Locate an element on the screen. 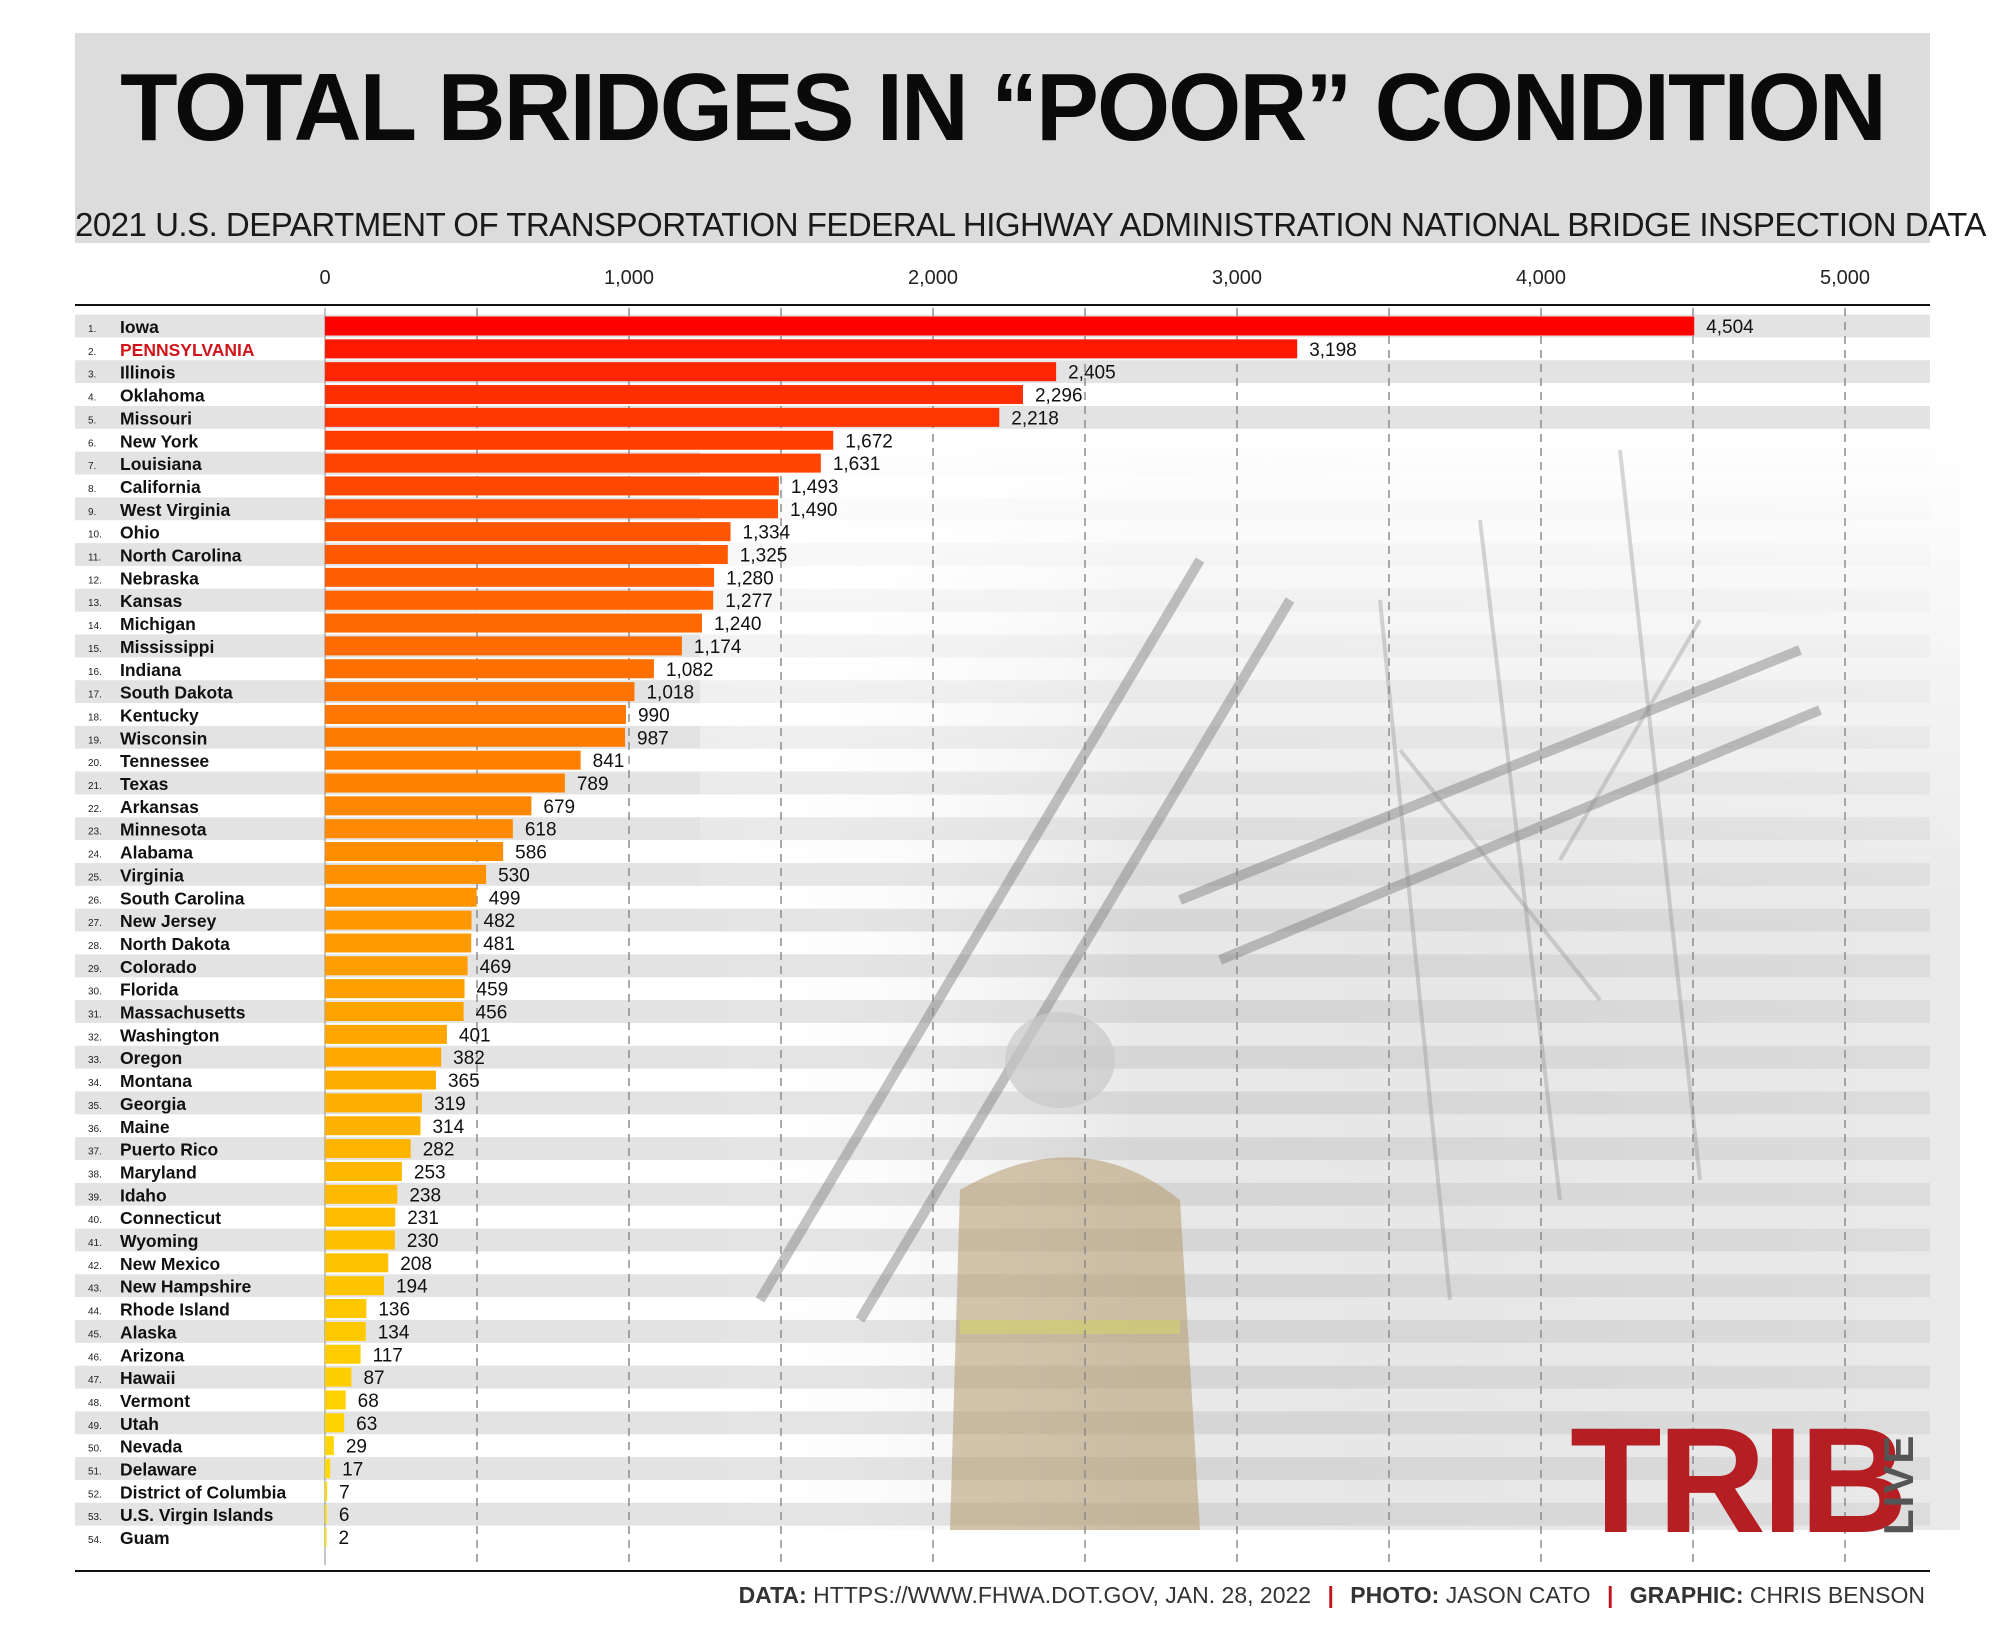  value-label: 382 is located at coordinates (469, 1058).